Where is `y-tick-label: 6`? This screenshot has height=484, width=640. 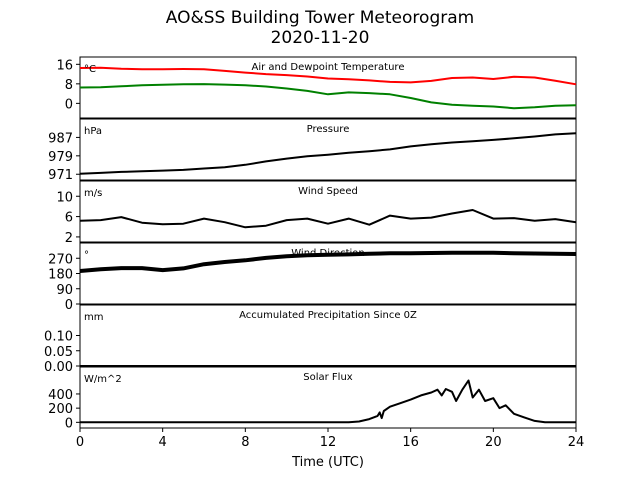
y-tick-label: 6 is located at coordinates (69, 218).